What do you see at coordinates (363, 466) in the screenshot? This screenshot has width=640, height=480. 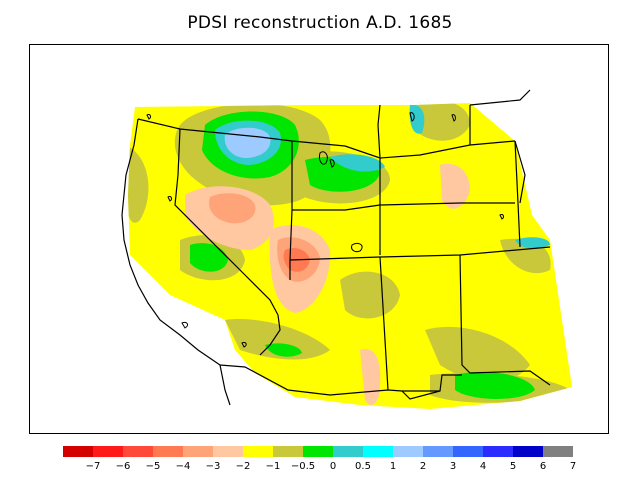 I see `legend-tick-label: 0.5` at bounding box center [363, 466].